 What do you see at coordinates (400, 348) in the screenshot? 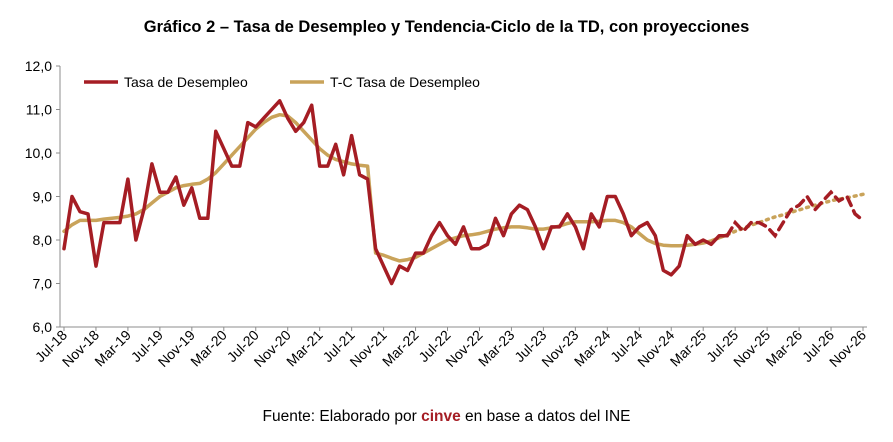
I see `x-tick-label: Mar-22` at bounding box center [400, 348].